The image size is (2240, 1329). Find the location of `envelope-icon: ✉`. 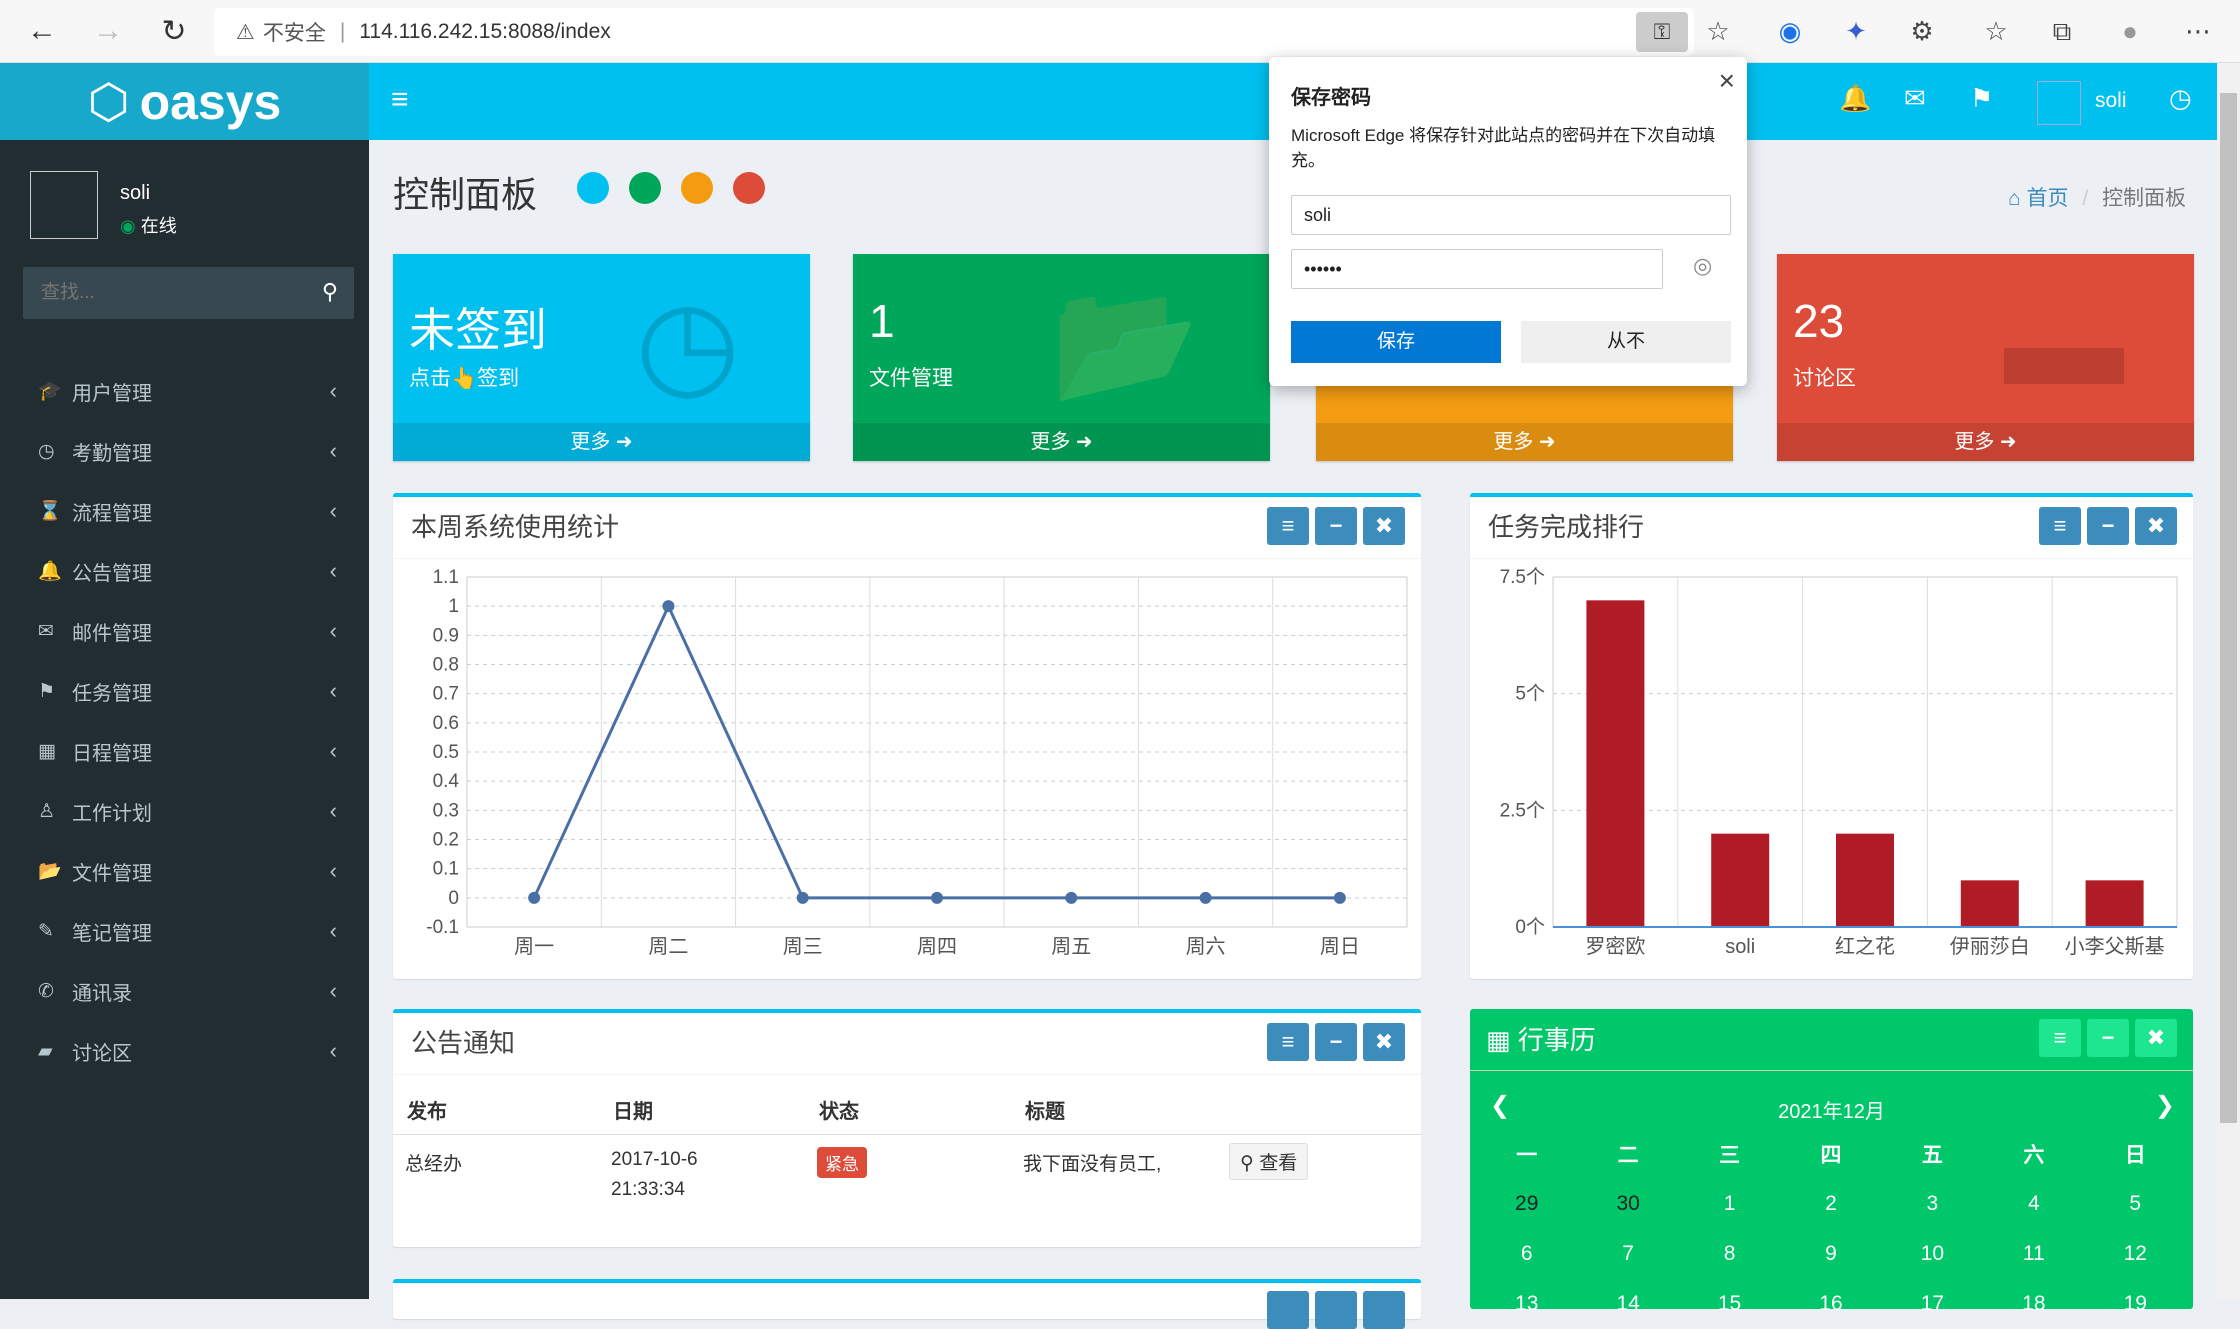

envelope-icon: ✉ is located at coordinates (1915, 98).